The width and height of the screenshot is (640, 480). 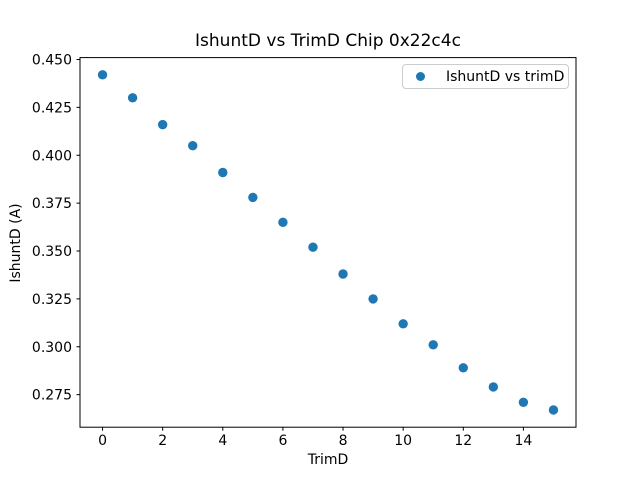 I want to click on x-tick-label: 2, so click(x=162, y=441).